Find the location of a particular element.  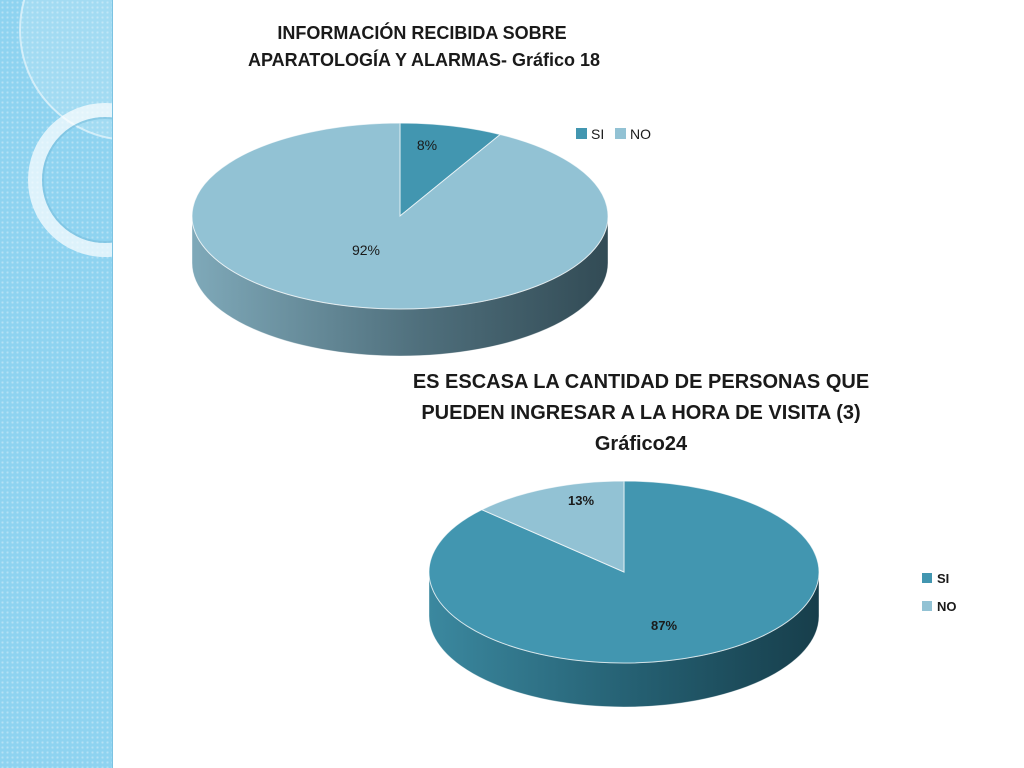

decorative-side-strip is located at coordinates (56, 384).